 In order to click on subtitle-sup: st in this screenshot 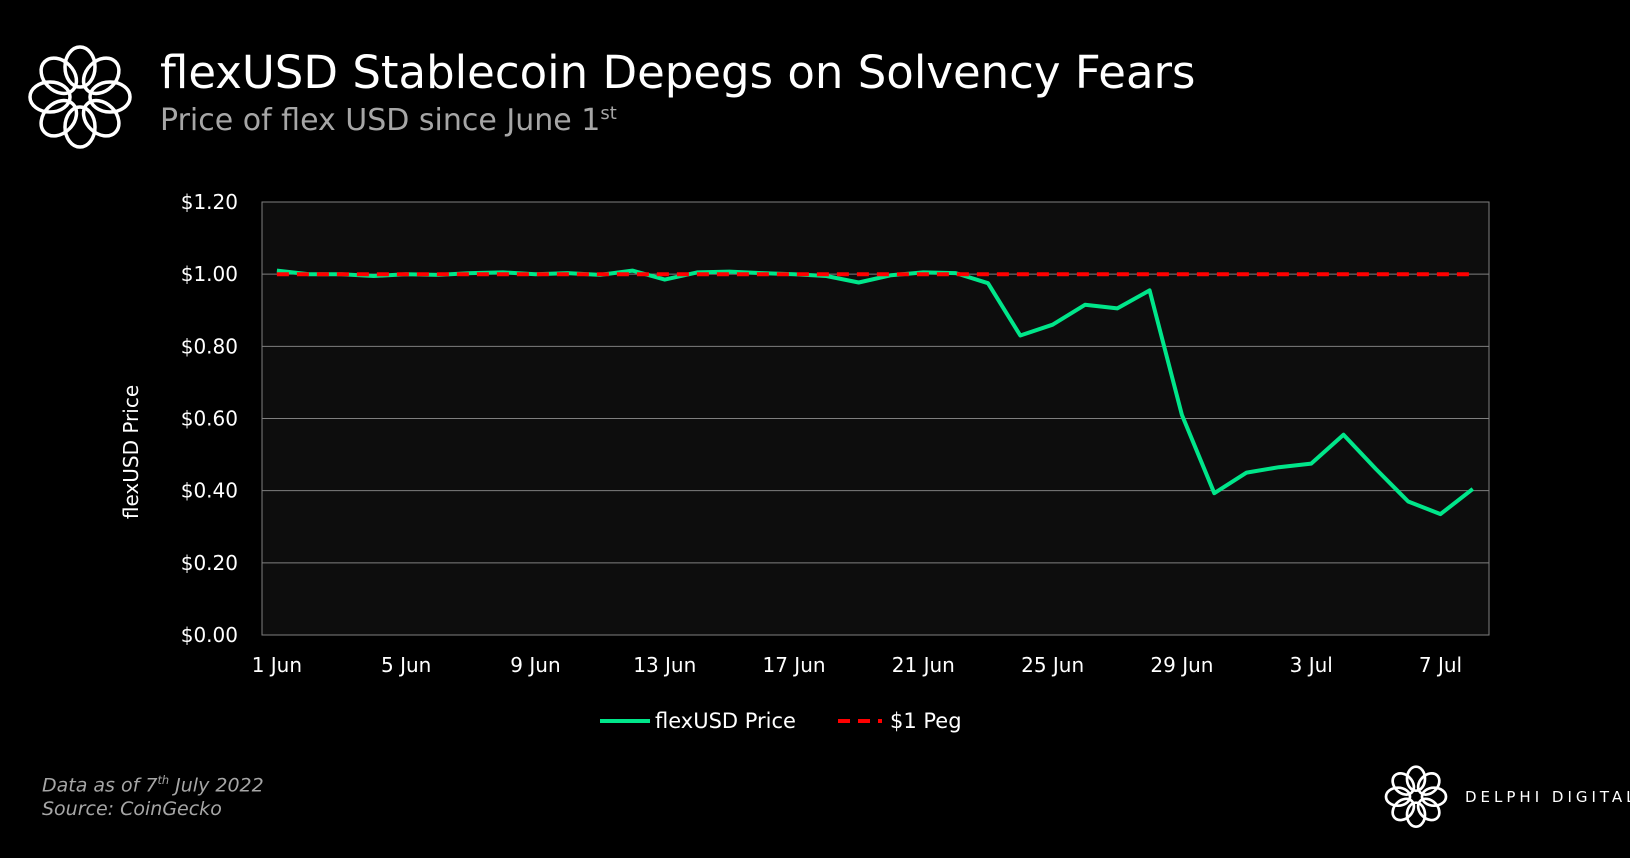, I will do `click(608, 113)`.